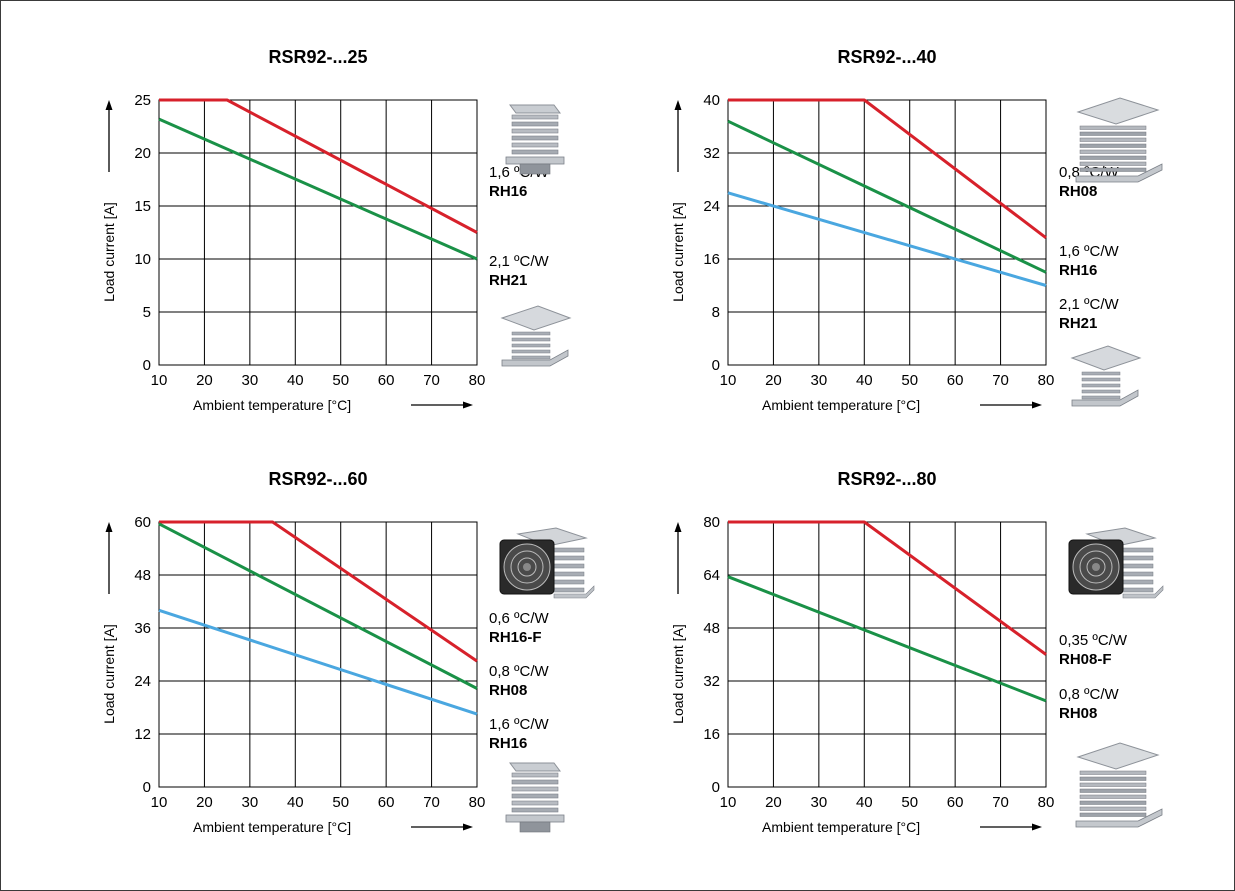  Describe the element at coordinates (1119, 785) in the screenshot. I see `large-heatsink-icon` at that location.